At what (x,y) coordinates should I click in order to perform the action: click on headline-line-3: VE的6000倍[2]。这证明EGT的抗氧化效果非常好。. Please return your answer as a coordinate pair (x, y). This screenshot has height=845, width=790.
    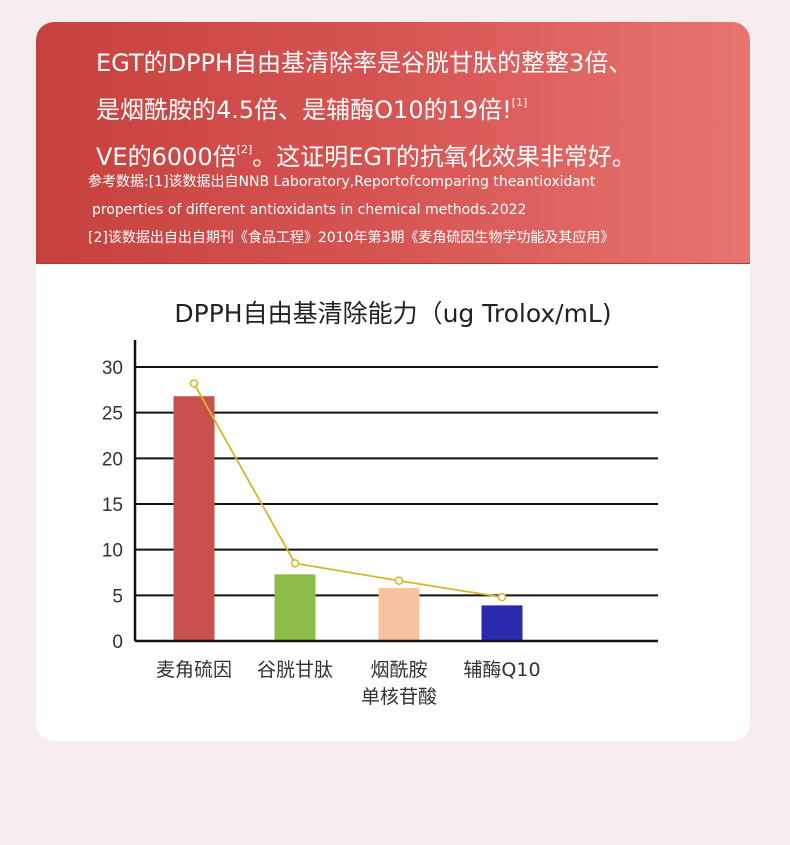
    Looking at the image, I should click on (416, 153).